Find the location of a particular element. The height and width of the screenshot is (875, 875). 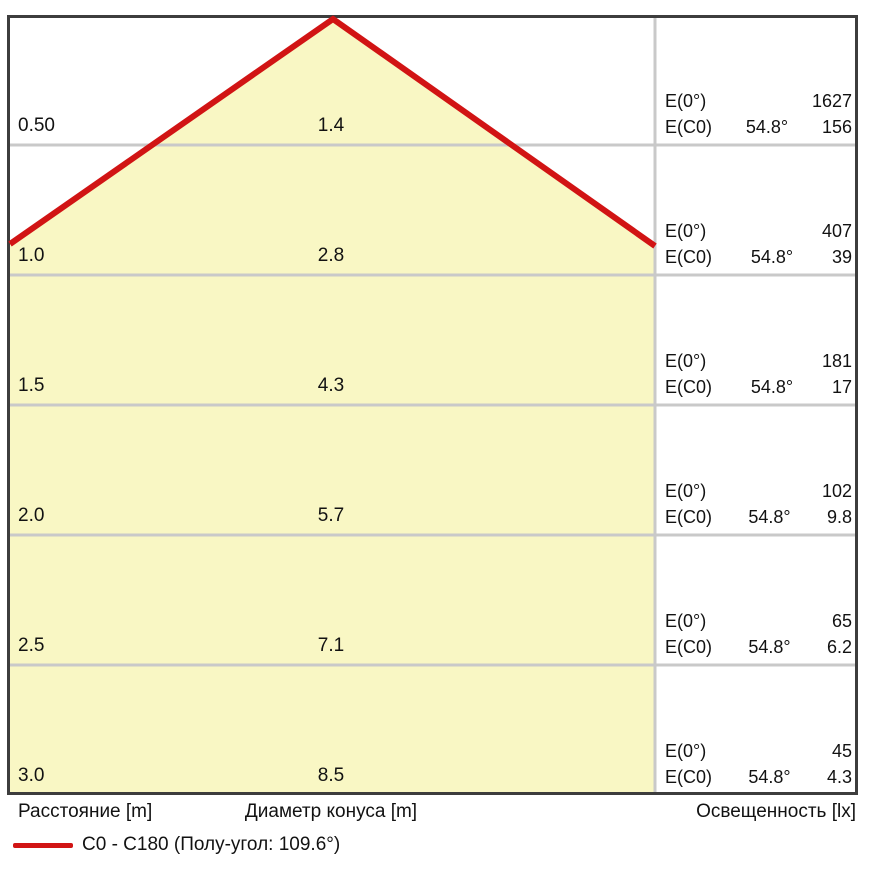

table-row: 2.0 5.7 E(0°) 102 E(C0) 54.8° 9.8 is located at coordinates (432, 470).